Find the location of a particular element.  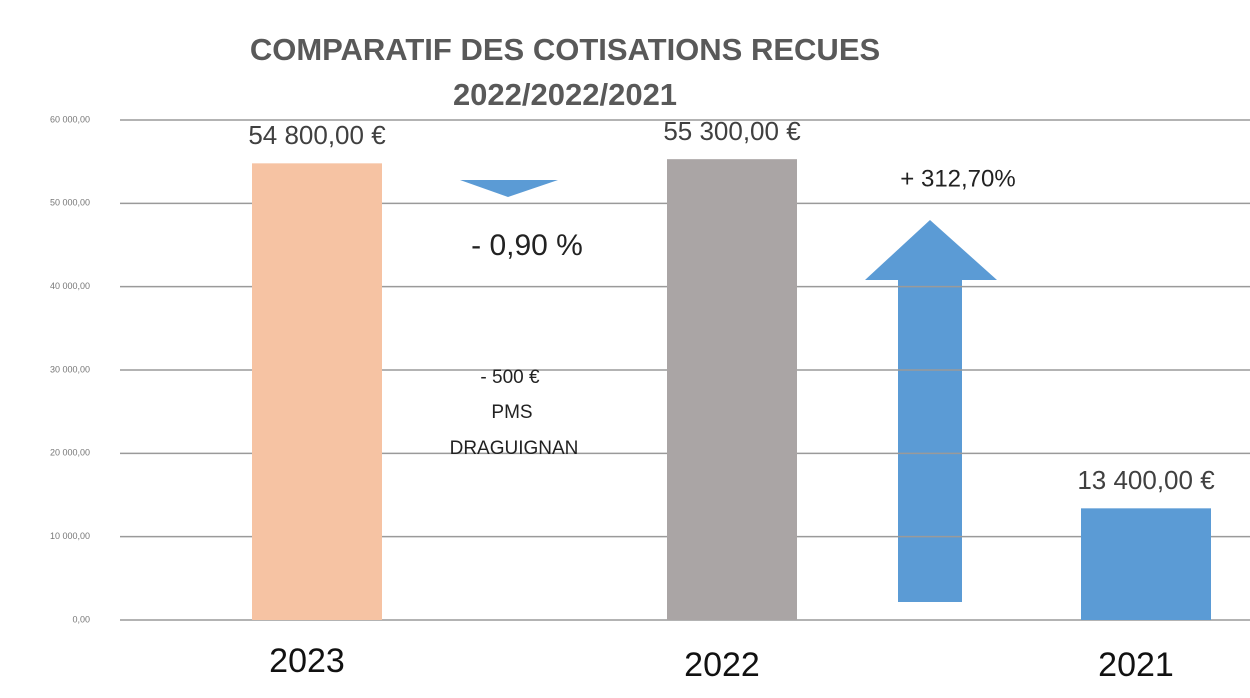

down-arrow is located at coordinates (509, 188).